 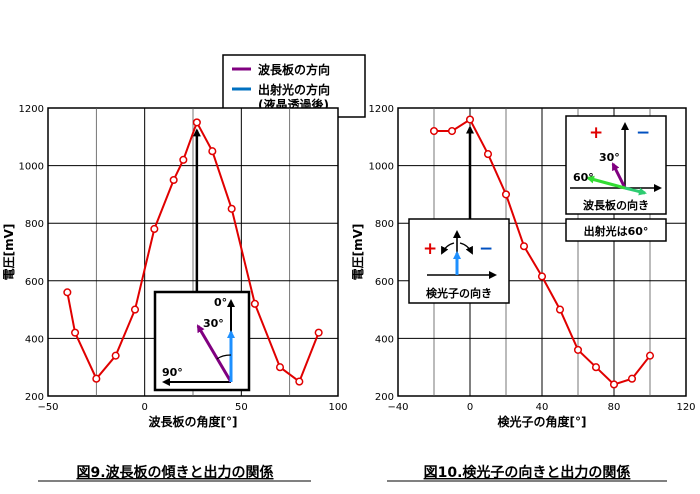 What do you see at coordinates (635, 191) in the screenshot?
I see `inset3-output-light-arrow-b` at bounding box center [635, 191].